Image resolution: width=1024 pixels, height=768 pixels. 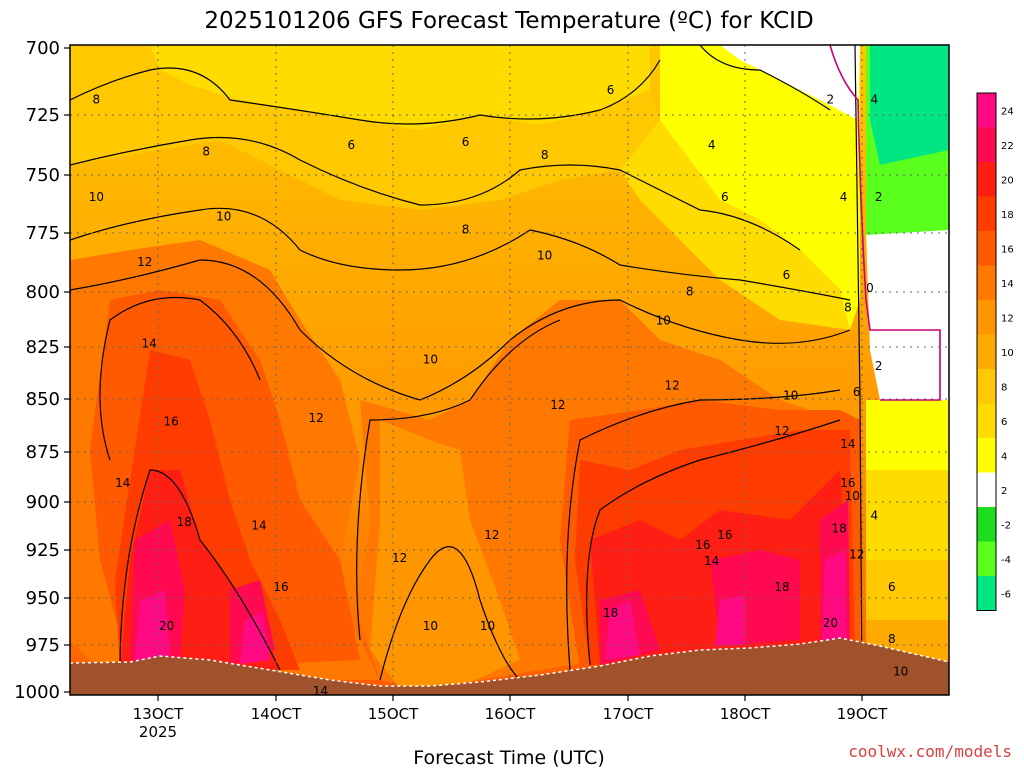 I want to click on y-tick-label: 975, so click(x=43, y=645).